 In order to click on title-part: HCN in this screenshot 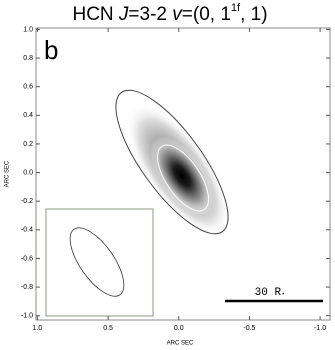, I will do `click(95, 14)`.